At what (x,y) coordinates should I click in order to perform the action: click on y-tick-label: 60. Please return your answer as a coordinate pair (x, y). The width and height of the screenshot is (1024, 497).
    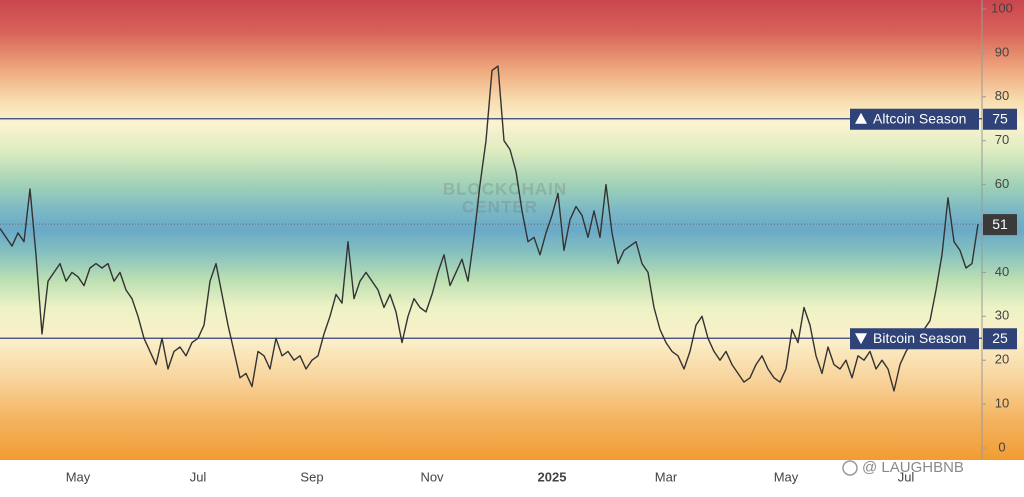
    Looking at the image, I should click on (1002, 183).